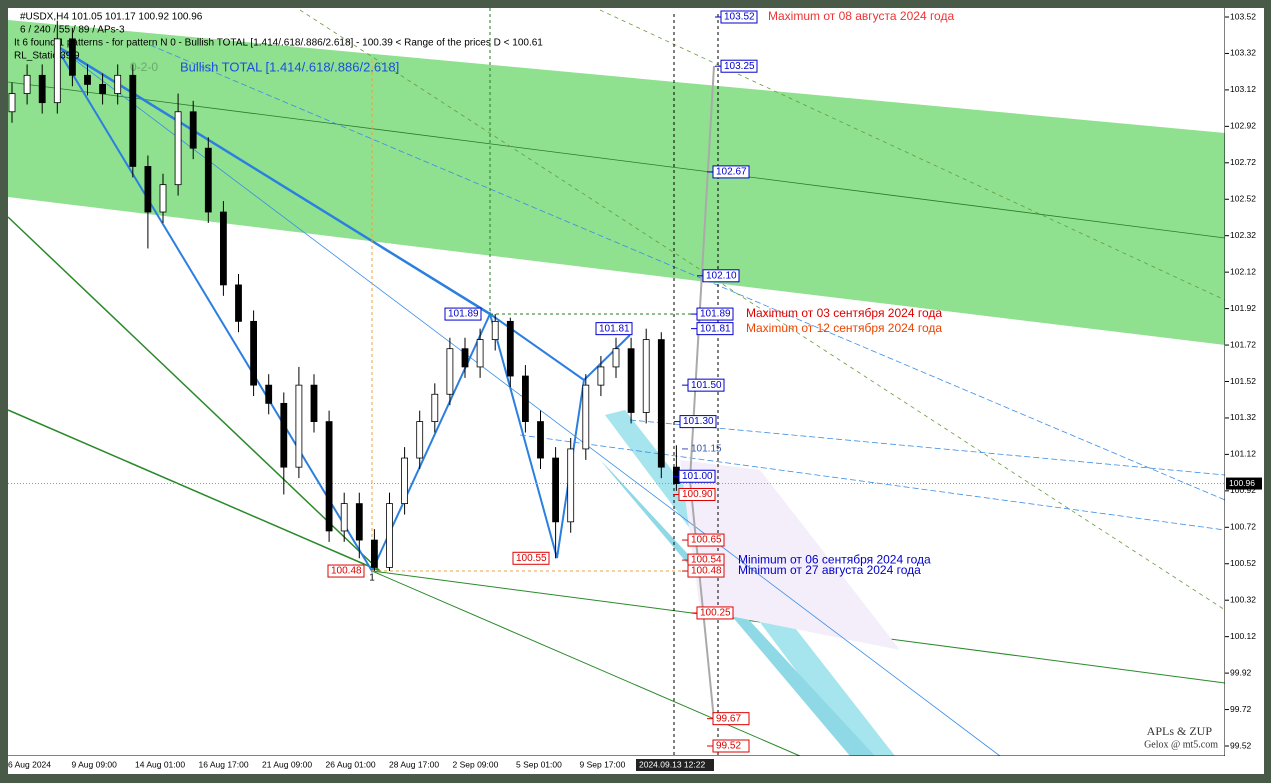 Image resolution: width=1271 pixels, height=783 pixels. I want to click on point-label: 100.48, so click(346, 571).